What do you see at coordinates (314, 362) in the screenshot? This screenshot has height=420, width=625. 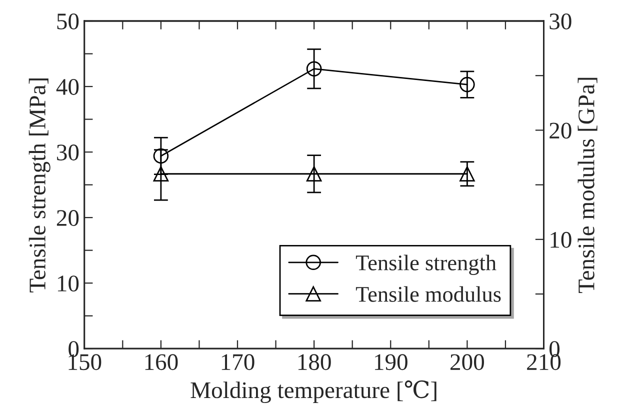 I see `x-tick-label: 180` at bounding box center [314, 362].